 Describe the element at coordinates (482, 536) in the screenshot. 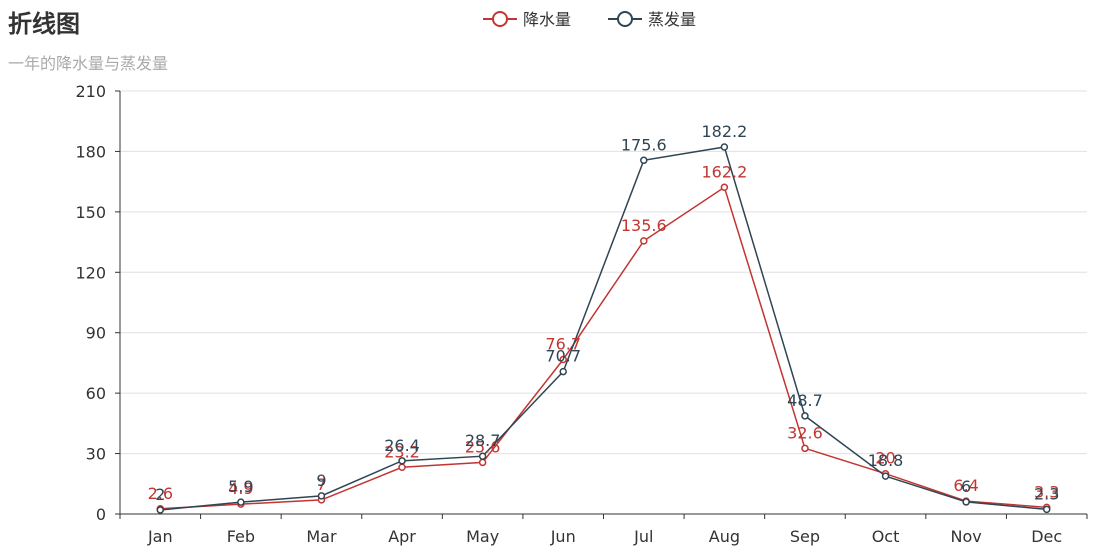

I see `x-tick-label: May` at that location.